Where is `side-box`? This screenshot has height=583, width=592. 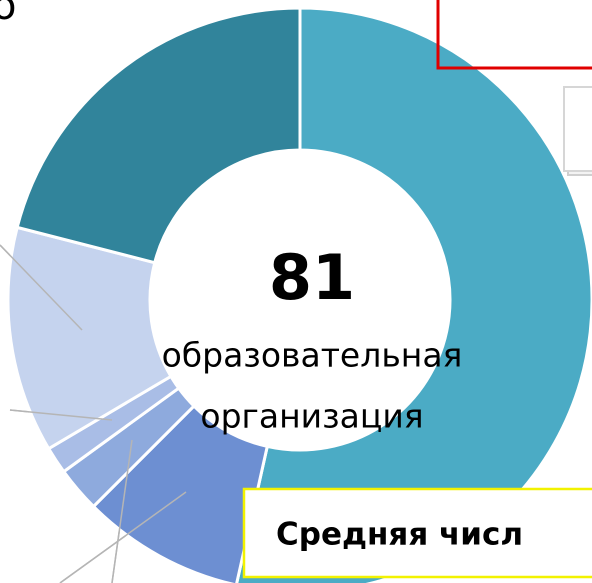 side-box is located at coordinates (577, 129).